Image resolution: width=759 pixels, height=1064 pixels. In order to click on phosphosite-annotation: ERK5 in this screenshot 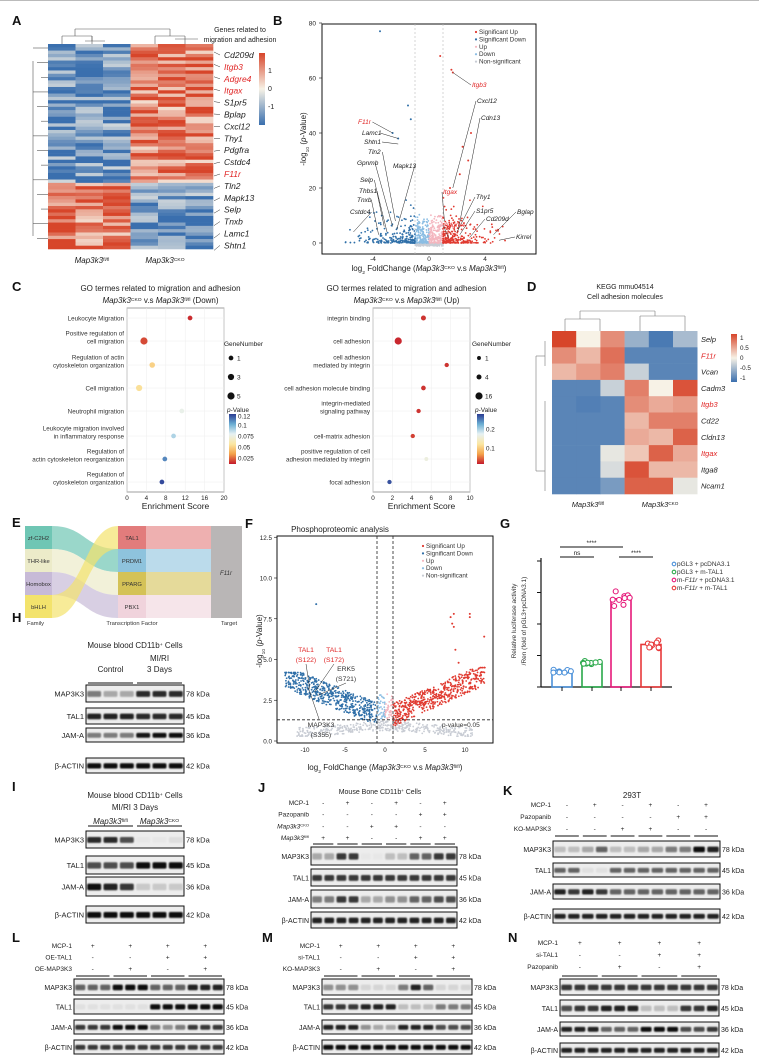, I will do `click(346, 669)`.